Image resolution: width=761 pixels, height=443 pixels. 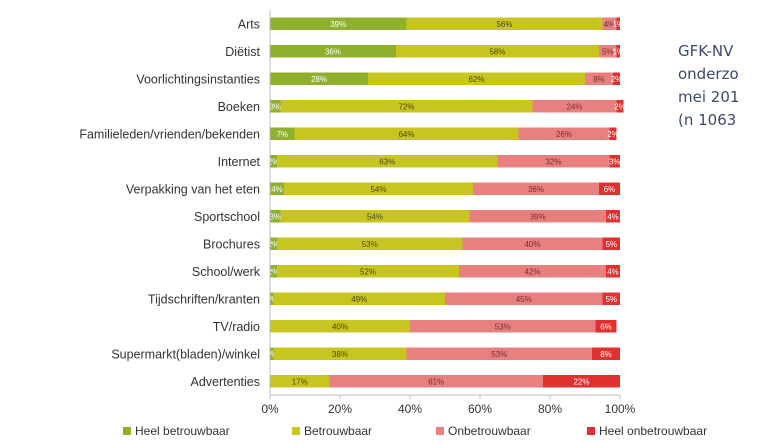 What do you see at coordinates (480, 409) in the screenshot?
I see `x-tick-label: 60%` at bounding box center [480, 409].